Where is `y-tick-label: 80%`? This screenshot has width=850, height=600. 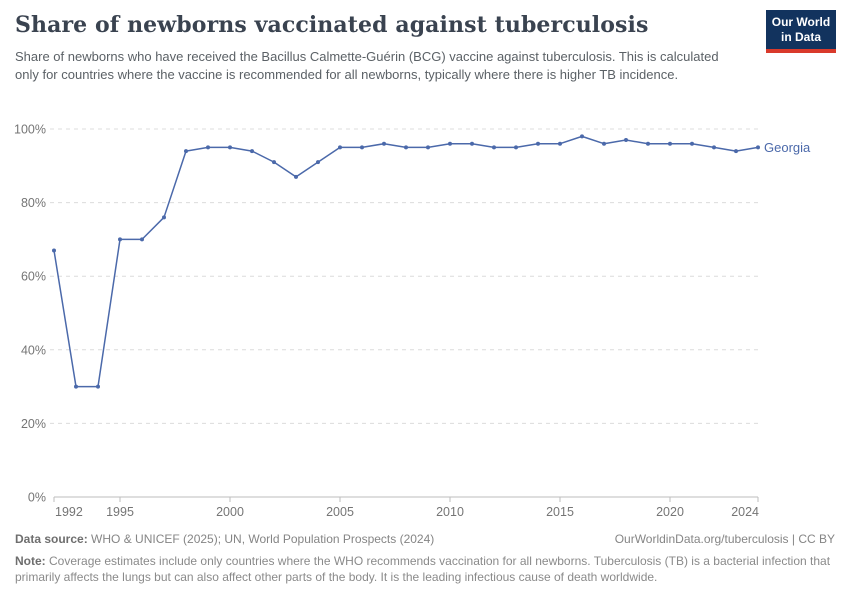
y-tick-label: 80% is located at coordinates (33, 203).